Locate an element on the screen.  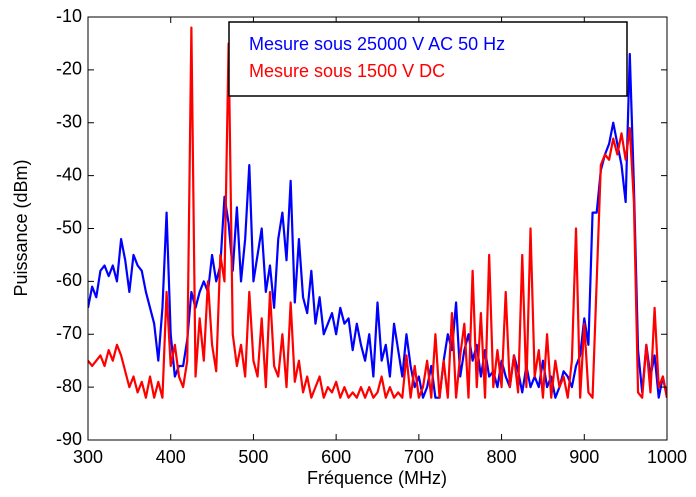
x-tick-label: 1000 is located at coordinates (667, 457).